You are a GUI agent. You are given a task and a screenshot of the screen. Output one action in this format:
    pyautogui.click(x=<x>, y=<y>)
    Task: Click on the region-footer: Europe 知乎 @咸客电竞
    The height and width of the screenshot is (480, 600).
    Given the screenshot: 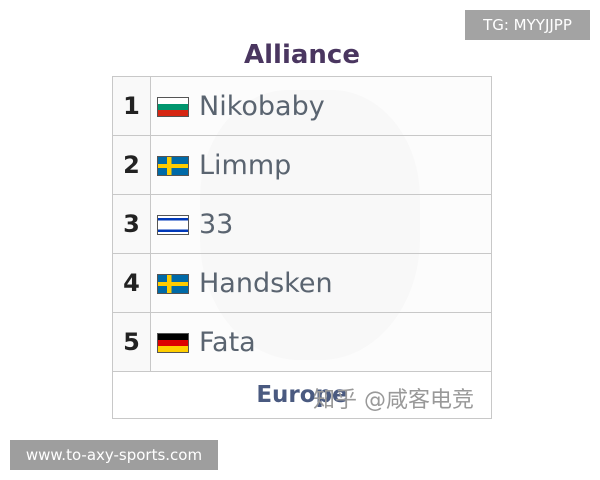 What is the action you would take?
    pyautogui.click(x=302, y=395)
    